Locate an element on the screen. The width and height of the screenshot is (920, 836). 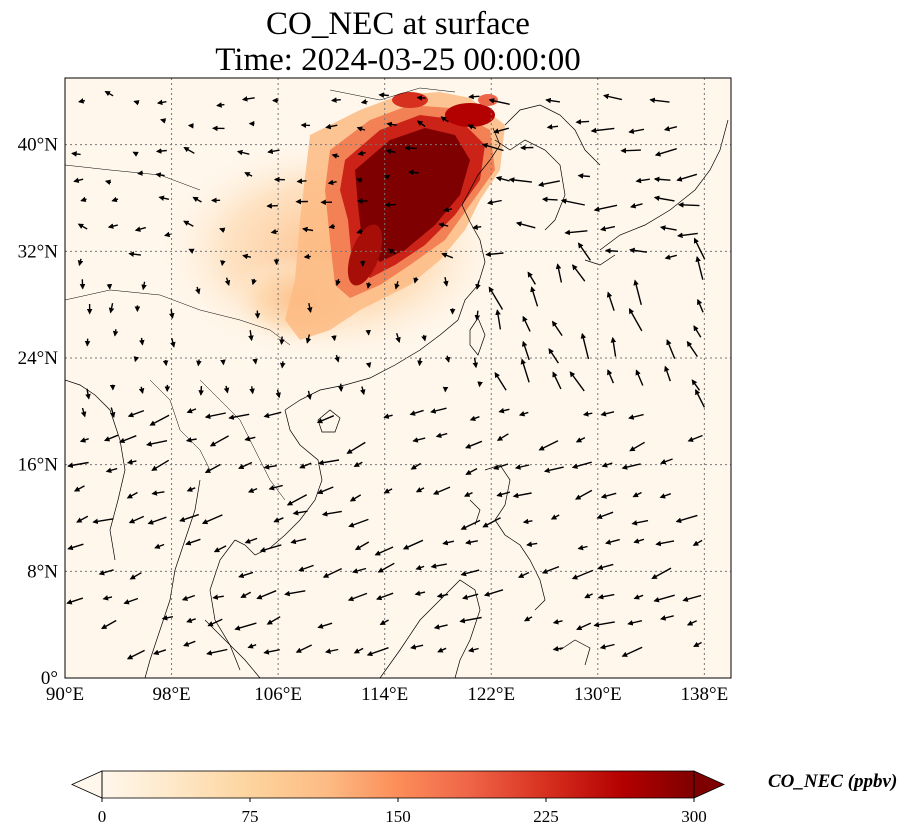
lat-tick-label: 8°N is located at coordinates (42, 571).